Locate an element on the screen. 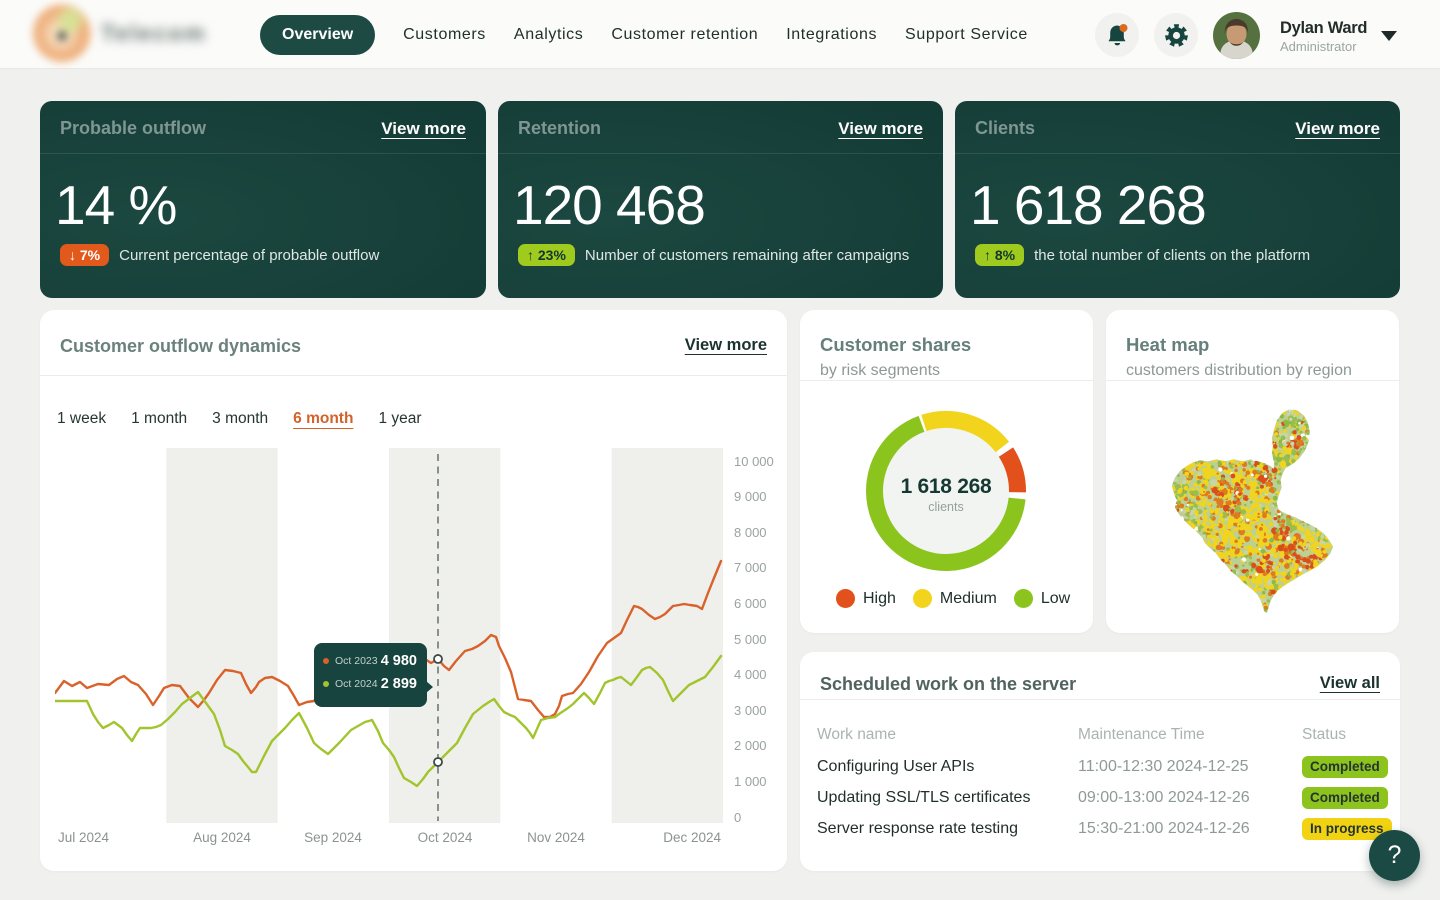 The height and width of the screenshot is (900, 1440). svg-text: clients is located at coordinates (945, 507).